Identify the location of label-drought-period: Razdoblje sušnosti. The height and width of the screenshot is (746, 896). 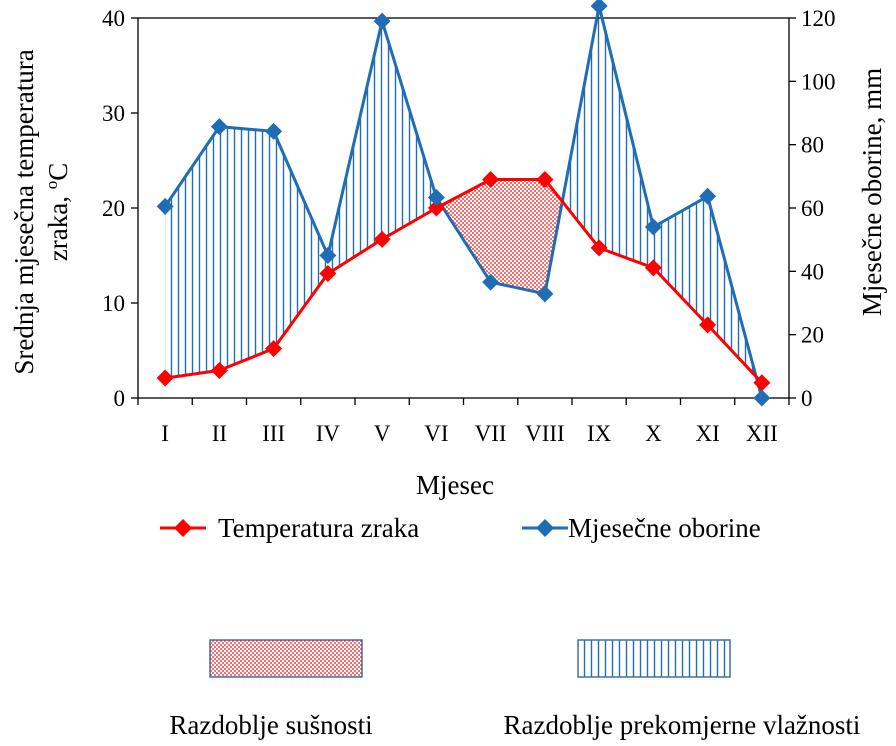
(270, 725).